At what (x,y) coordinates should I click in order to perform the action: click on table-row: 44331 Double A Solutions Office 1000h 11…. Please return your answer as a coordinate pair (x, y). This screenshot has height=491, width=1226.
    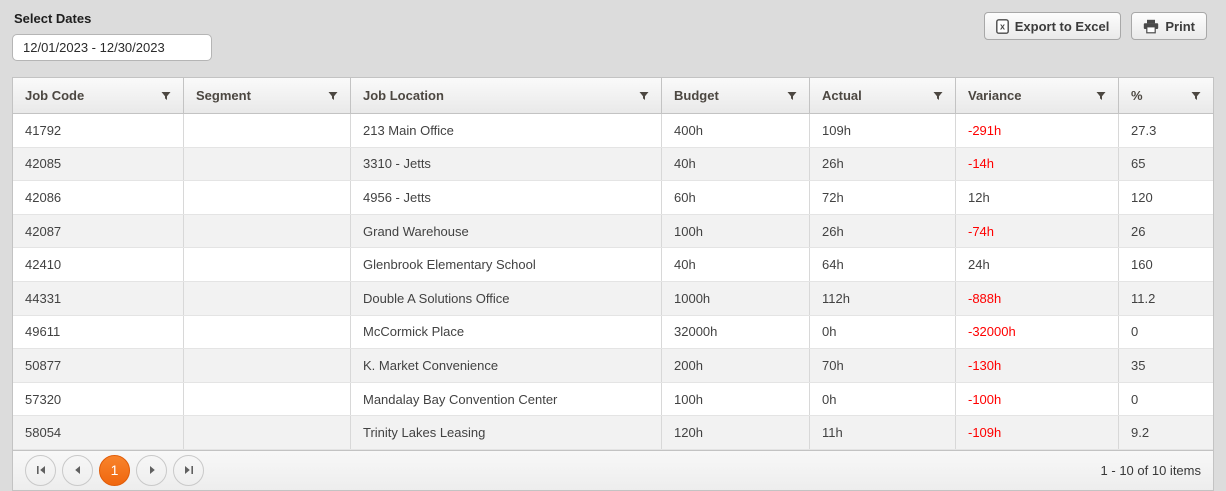
    Looking at the image, I should click on (613, 298).